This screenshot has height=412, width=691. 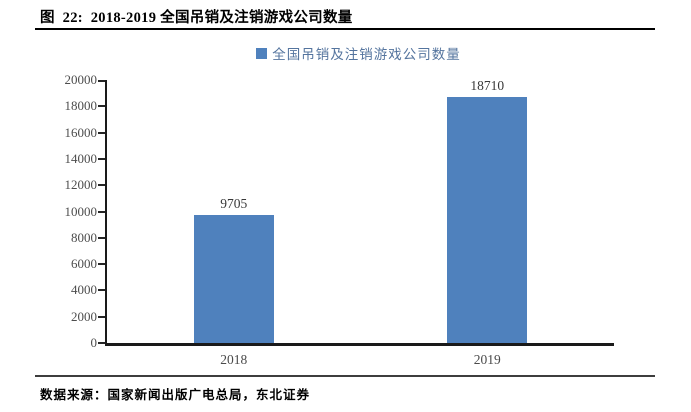 I want to click on figure-title-row: 图 22: 2018-2019 全国吊销及注销游戏公司数量, so click(x=345, y=15).